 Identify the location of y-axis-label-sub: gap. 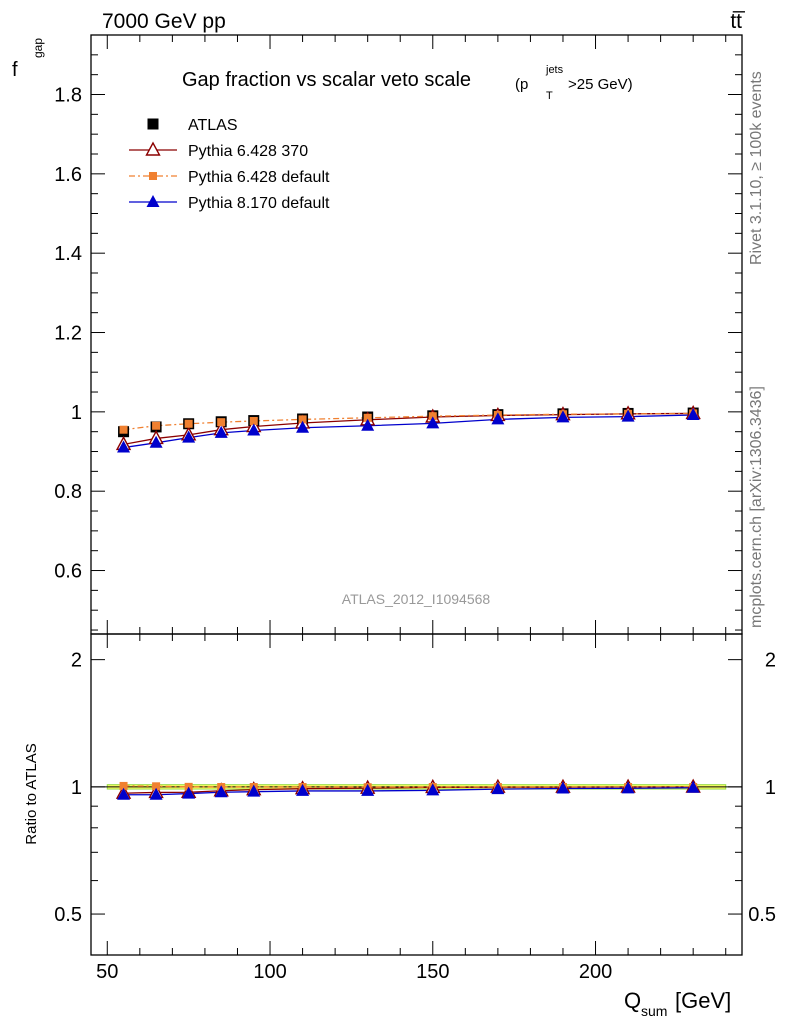
(38, 48).